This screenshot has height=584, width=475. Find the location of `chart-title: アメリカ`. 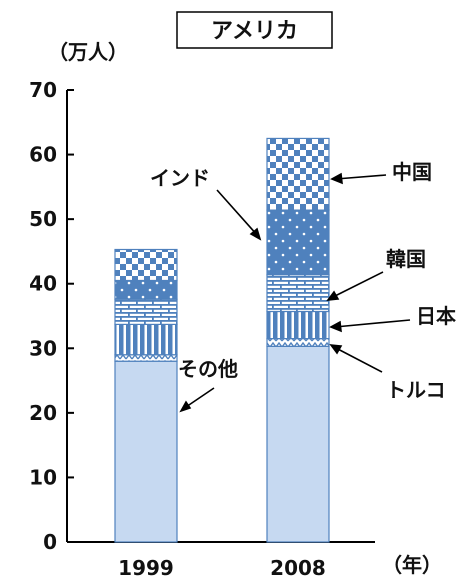

chart-title: アメリカ is located at coordinates (254, 31).